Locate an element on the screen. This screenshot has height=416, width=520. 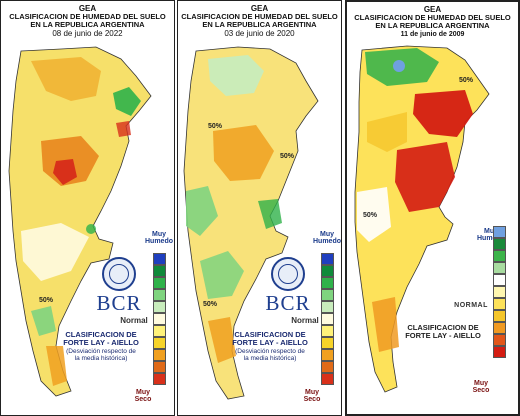
wet-region-south is located at coordinates (43, 321).